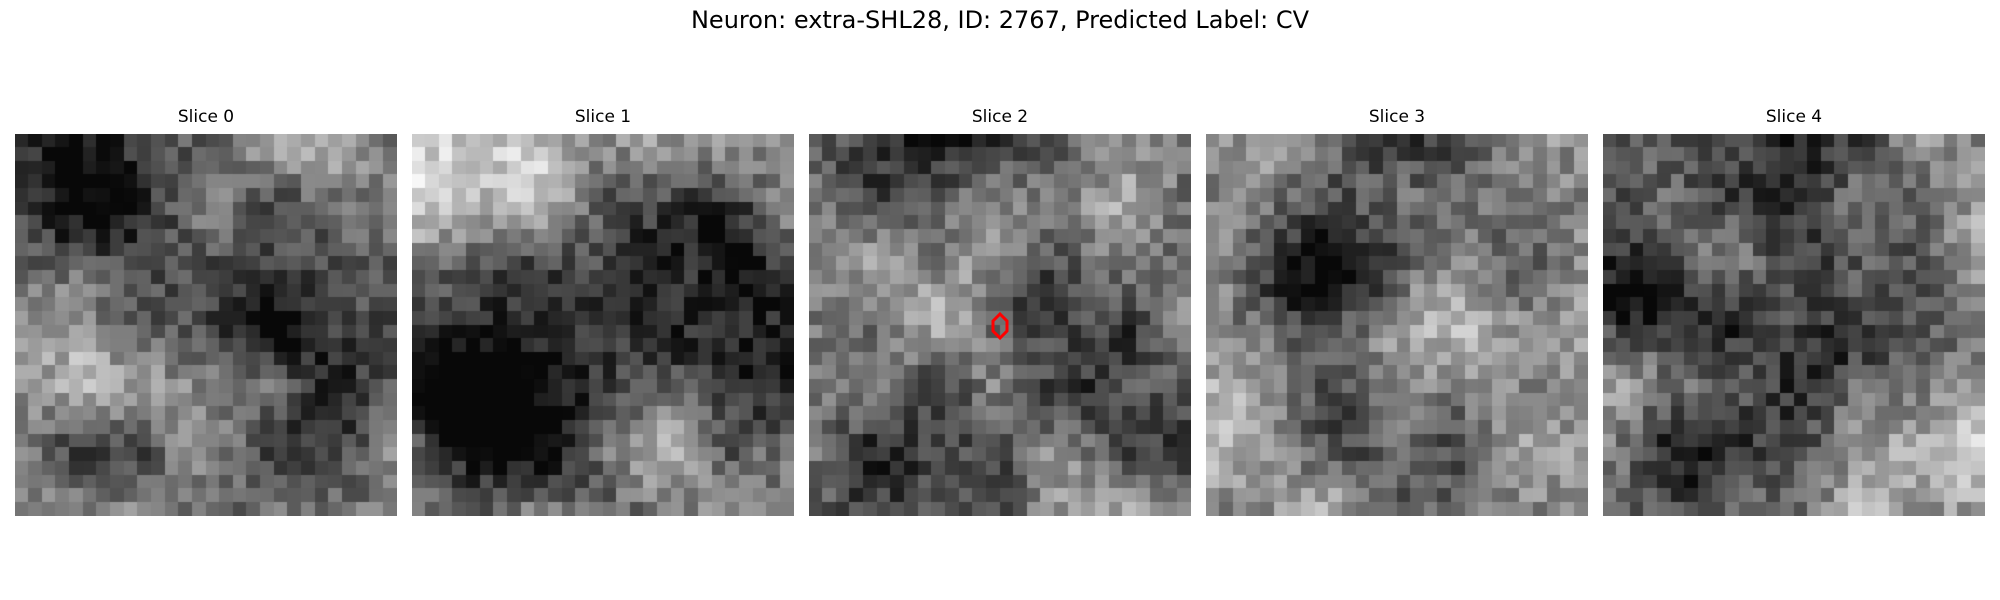 The height and width of the screenshot is (600, 2000). Describe the element at coordinates (1397, 117) in the screenshot. I see `slice-title: Slice 3` at that location.